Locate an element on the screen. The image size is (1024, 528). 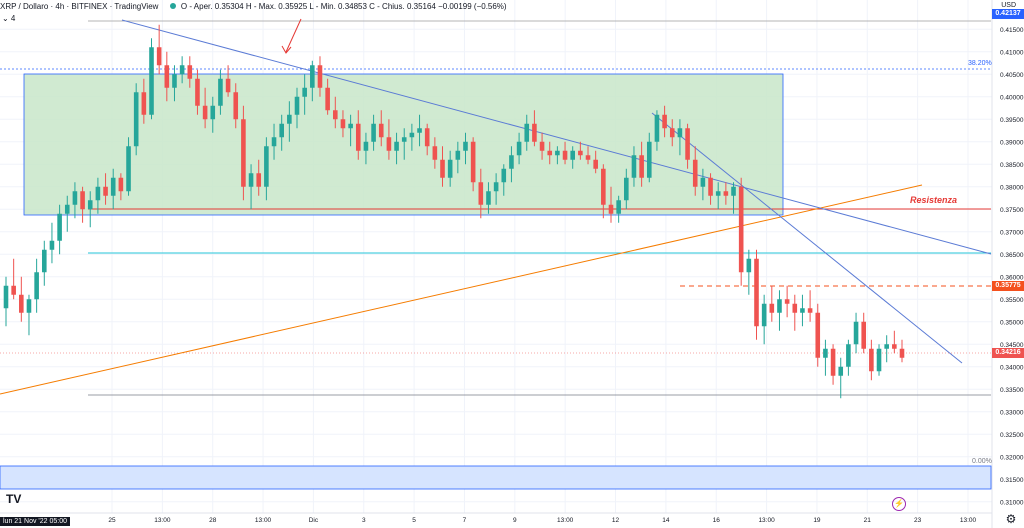
y-tick-label: 0.32000 is located at coordinates (1012, 457).